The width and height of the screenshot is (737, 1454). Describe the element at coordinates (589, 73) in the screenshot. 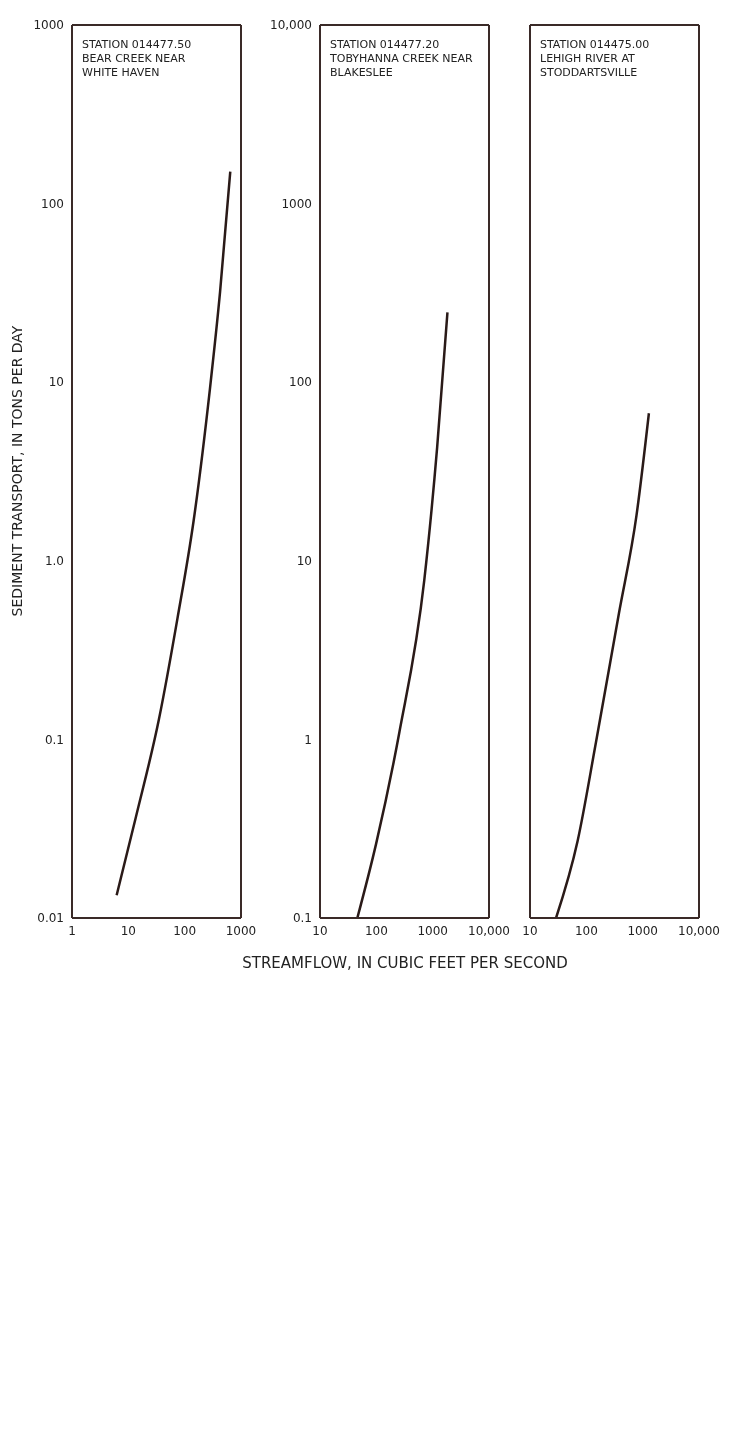

I see `annotation: STODDARTSVILLE` at that location.